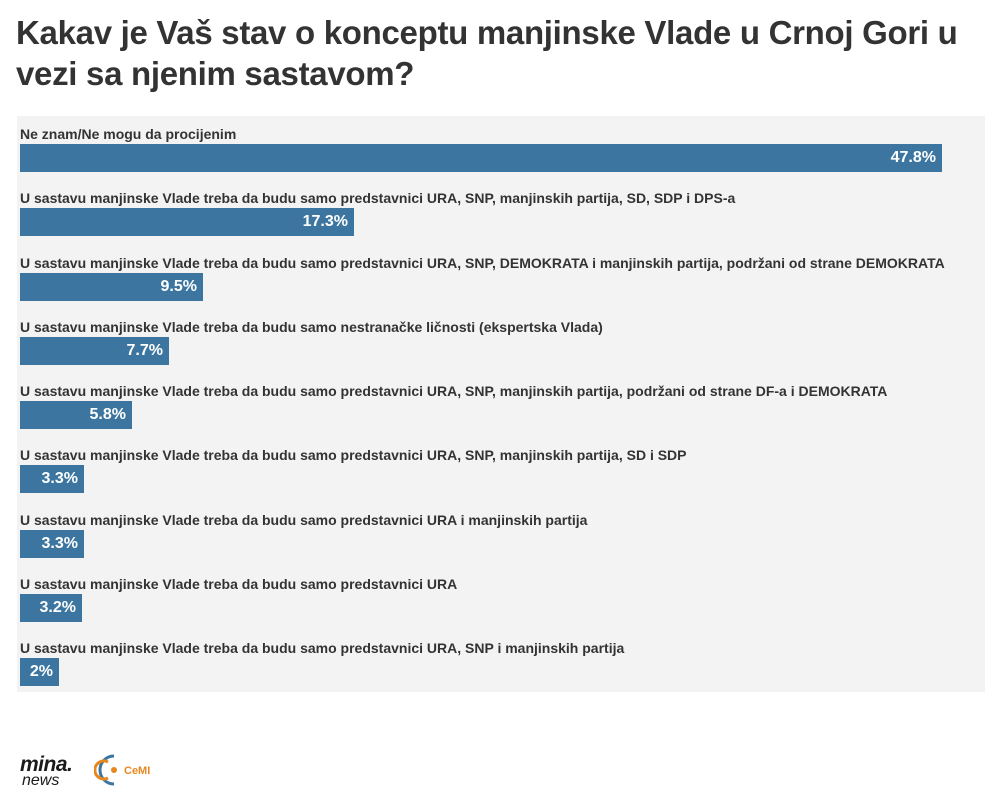 The image size is (1000, 812). Describe the element at coordinates (128, 134) in the screenshot. I see `bar-category-label: Ne znam/Ne mogu da procijenim` at that location.